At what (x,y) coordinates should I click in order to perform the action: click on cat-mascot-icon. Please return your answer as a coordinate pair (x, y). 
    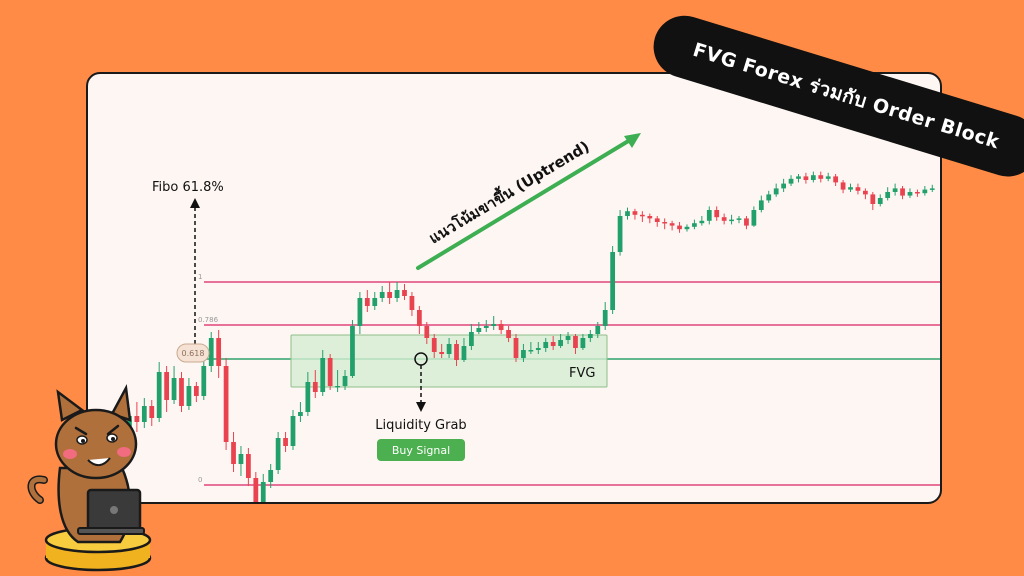
    Looking at the image, I should click on (89, 477).